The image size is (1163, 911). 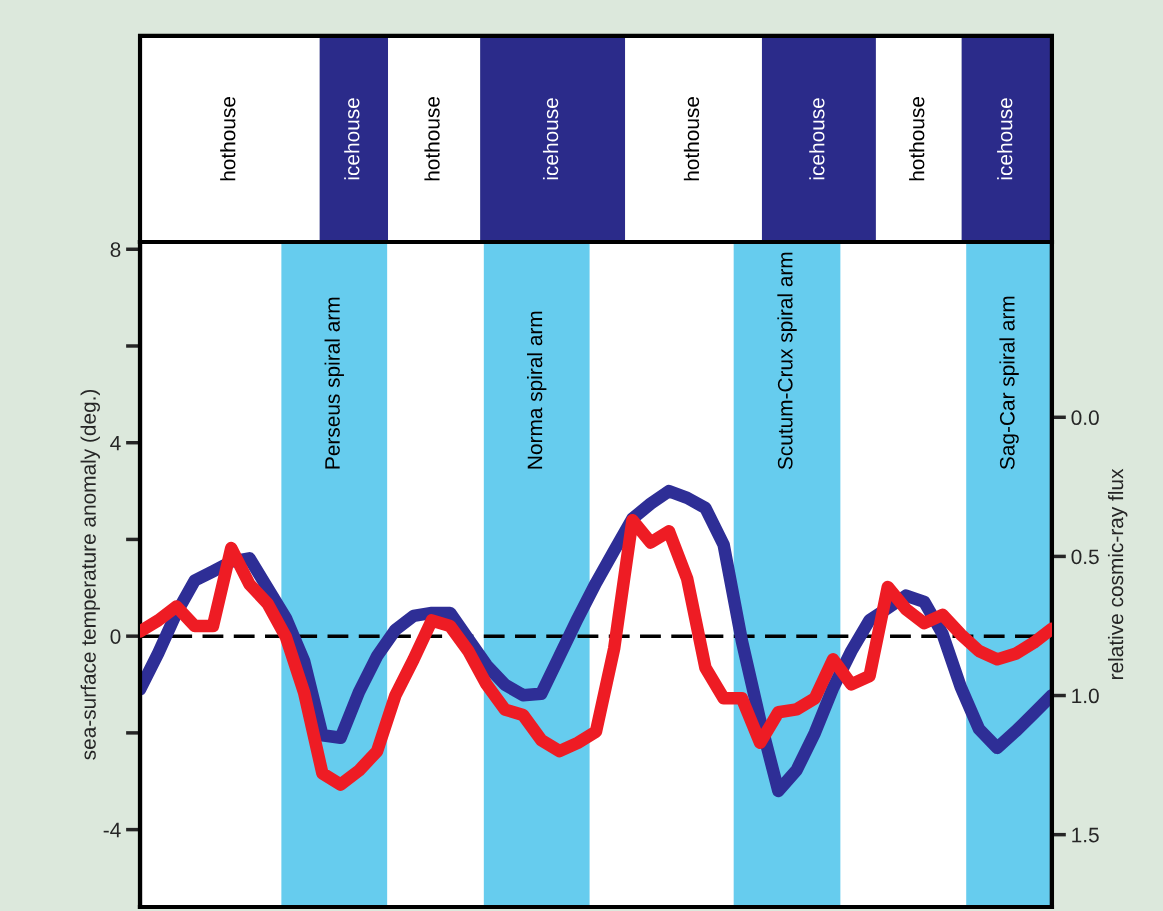 What do you see at coordinates (115, 443) in the screenshot?
I see `y-tick-label: 4` at bounding box center [115, 443].